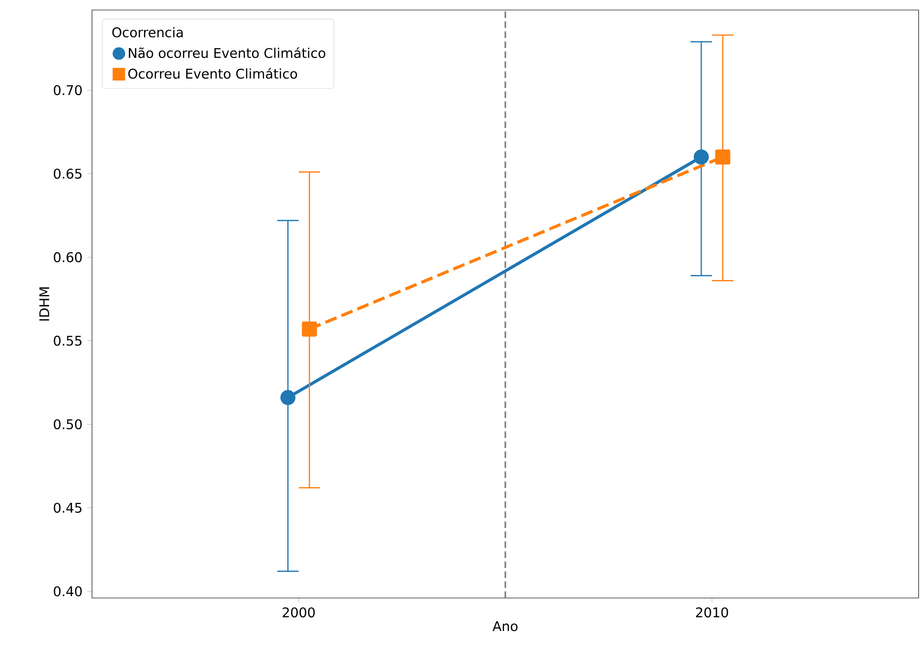 Image resolution: width=921 pixels, height=652 pixels. I want to click on y-tick-label: 0.50, so click(68, 424).